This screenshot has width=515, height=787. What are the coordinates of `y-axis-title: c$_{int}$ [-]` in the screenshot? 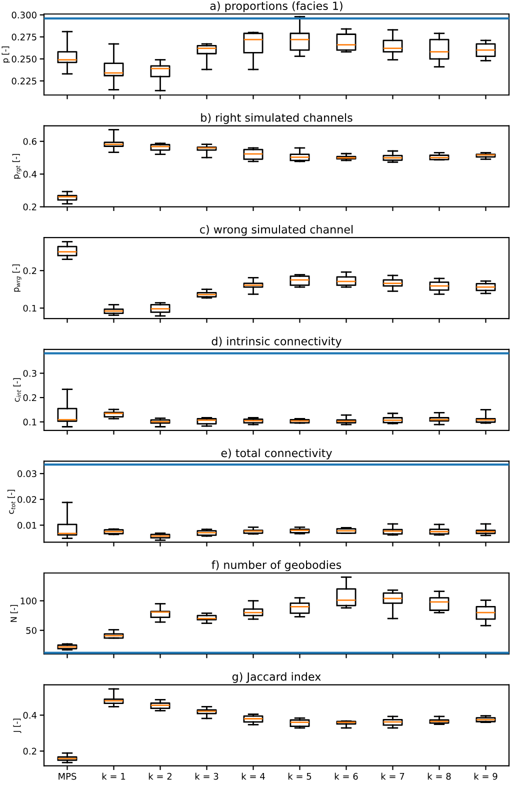 It's located at (17, 390).